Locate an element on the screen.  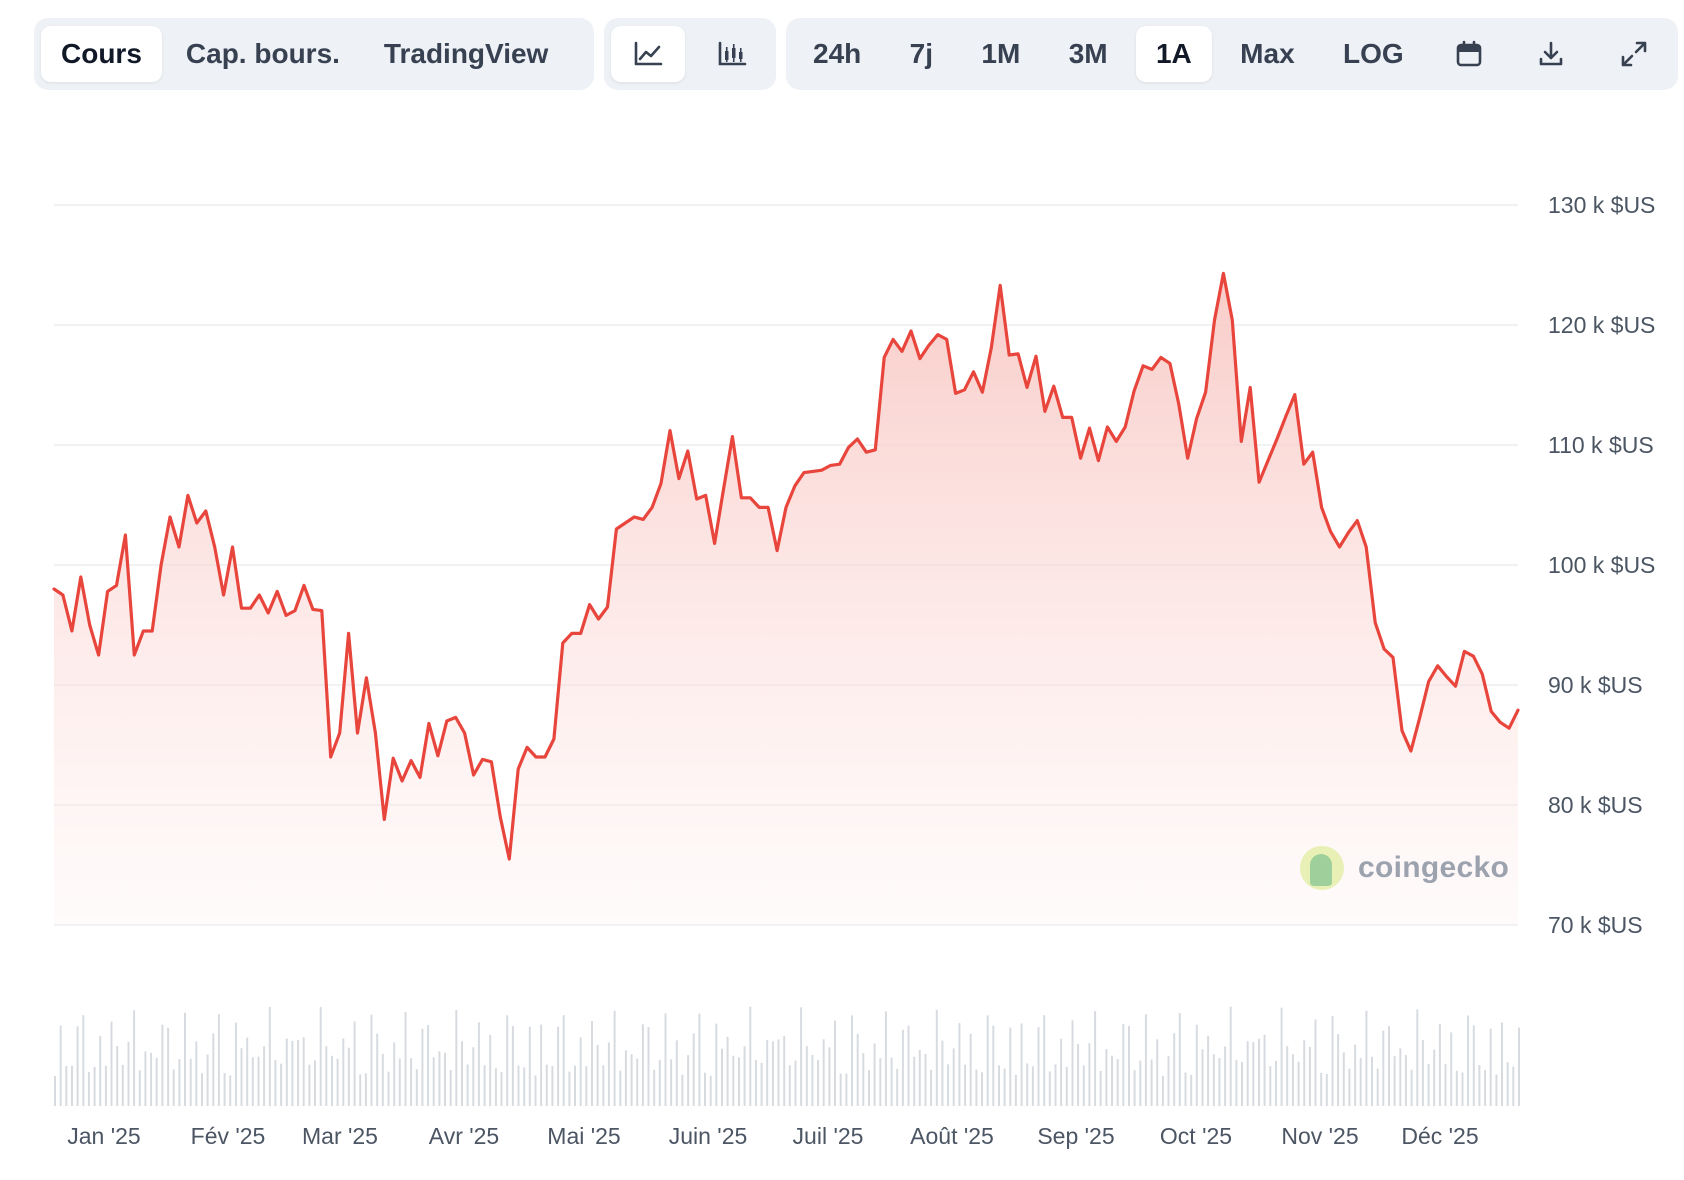
download-button is located at coordinates (1551, 54).